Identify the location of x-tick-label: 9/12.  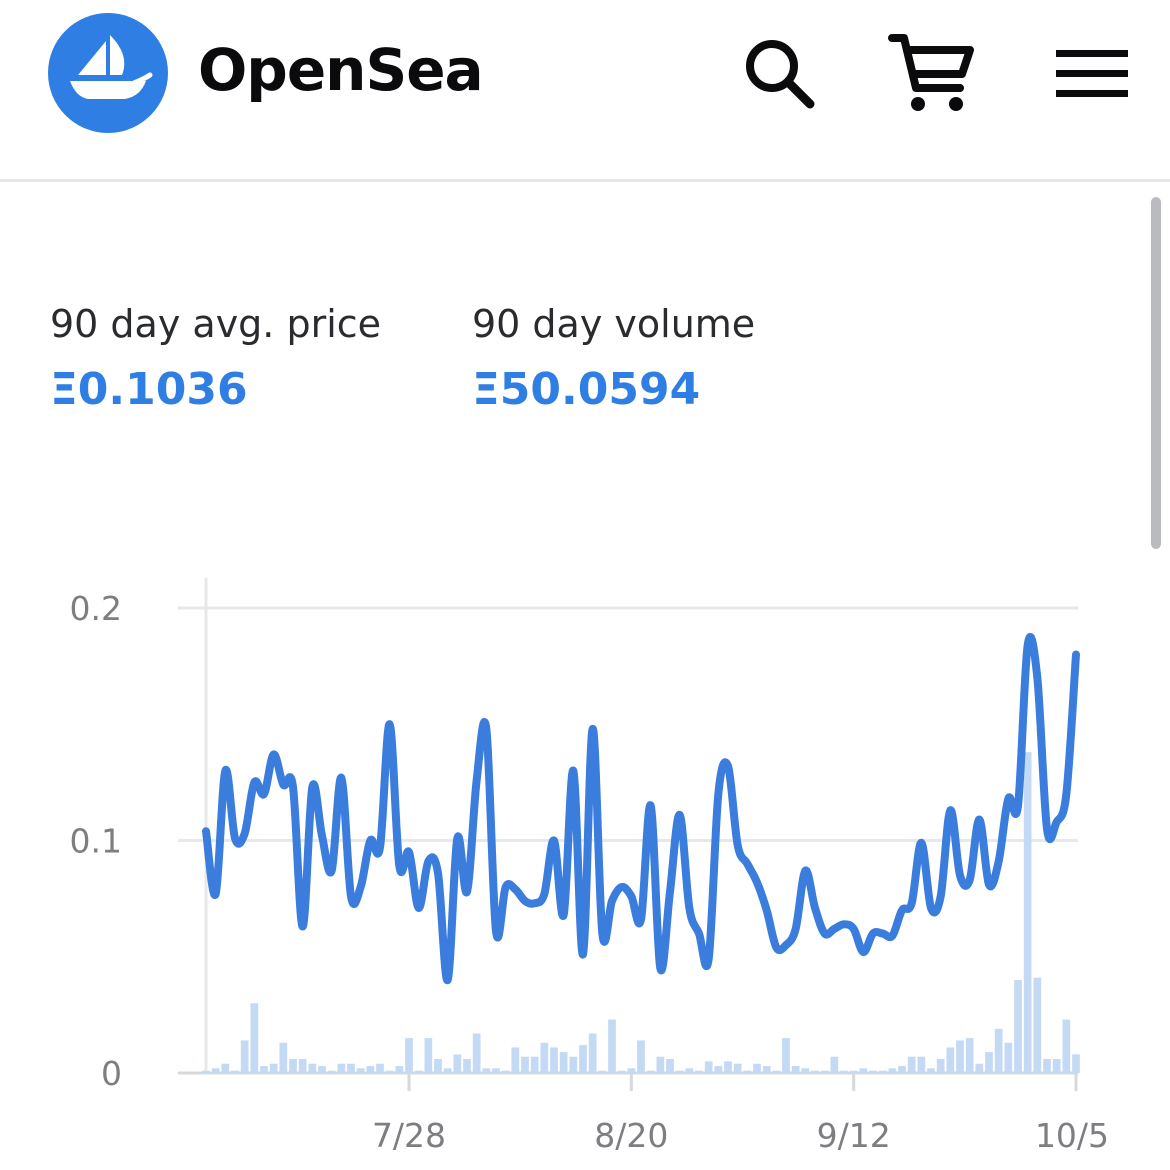
(854, 1135).